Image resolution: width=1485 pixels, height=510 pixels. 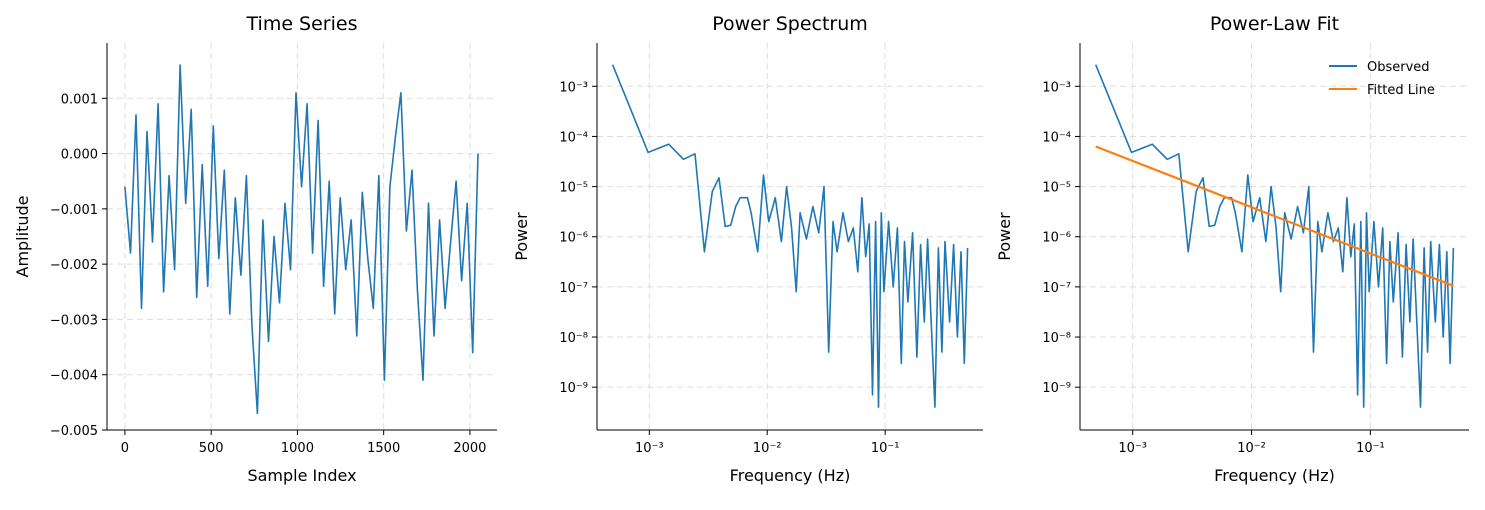 I want to click on x-tick-label: 0, so click(x=125, y=448).